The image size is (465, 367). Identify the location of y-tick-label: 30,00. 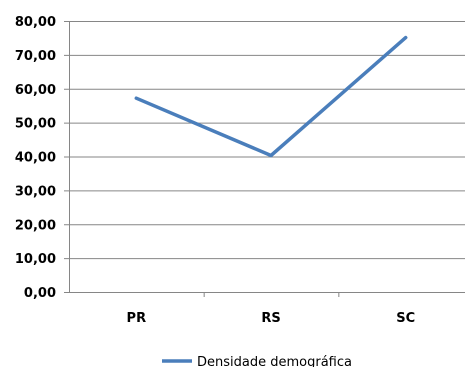
(35, 191).